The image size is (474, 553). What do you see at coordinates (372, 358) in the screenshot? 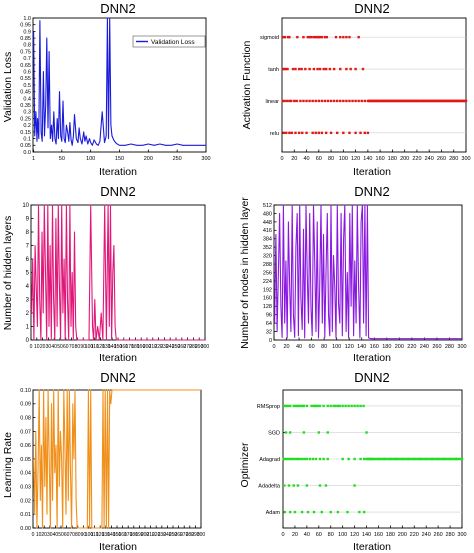
I see `x-axis-label: Iteration` at bounding box center [372, 358].